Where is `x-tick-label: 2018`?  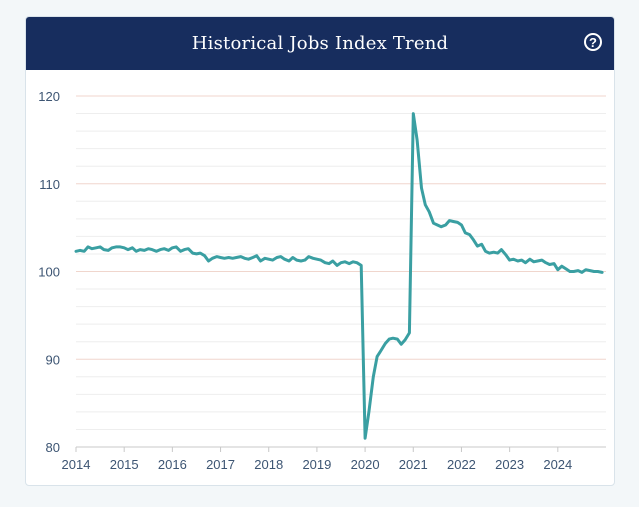 x-tick-label: 2018 is located at coordinates (268, 464).